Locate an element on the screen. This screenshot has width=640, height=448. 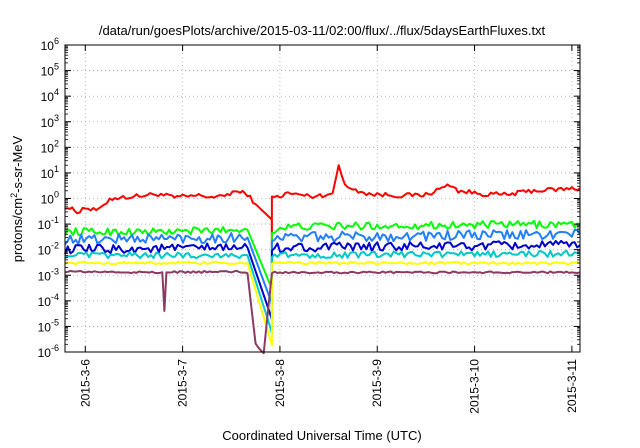
x-axis-label: Coordinated Universal Time (UTC) is located at coordinates (321, 435).